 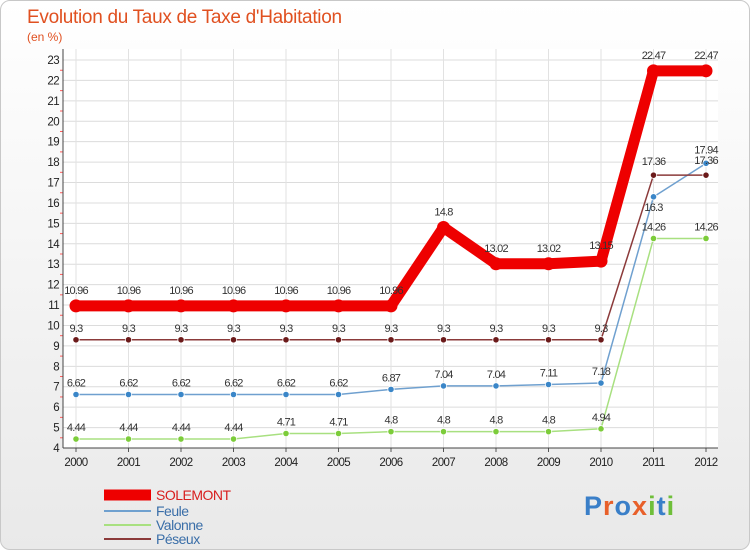 What do you see at coordinates (233, 463) in the screenshot?
I see `x-tick-label: 2003` at bounding box center [233, 463].